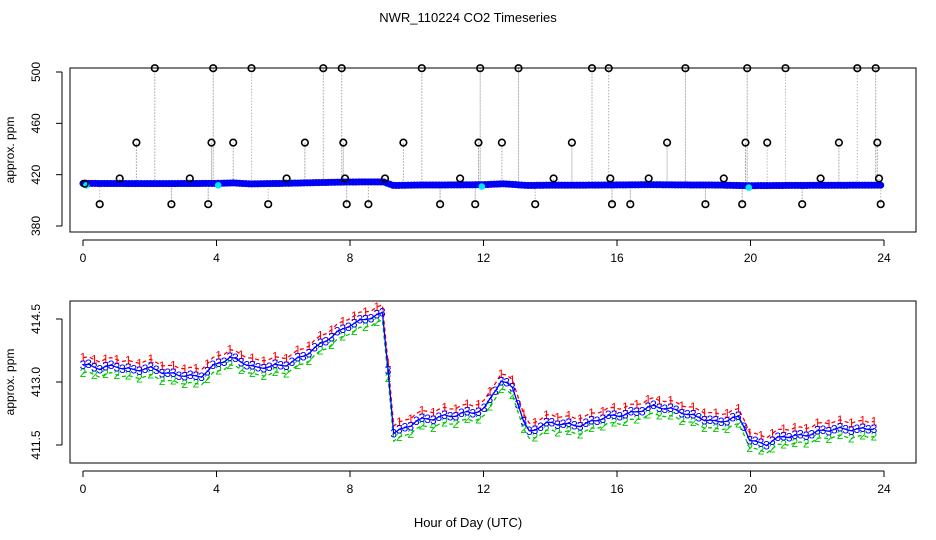 The width and height of the screenshot is (936, 540). I want to click on x-tick-label: 12, so click(484, 258).